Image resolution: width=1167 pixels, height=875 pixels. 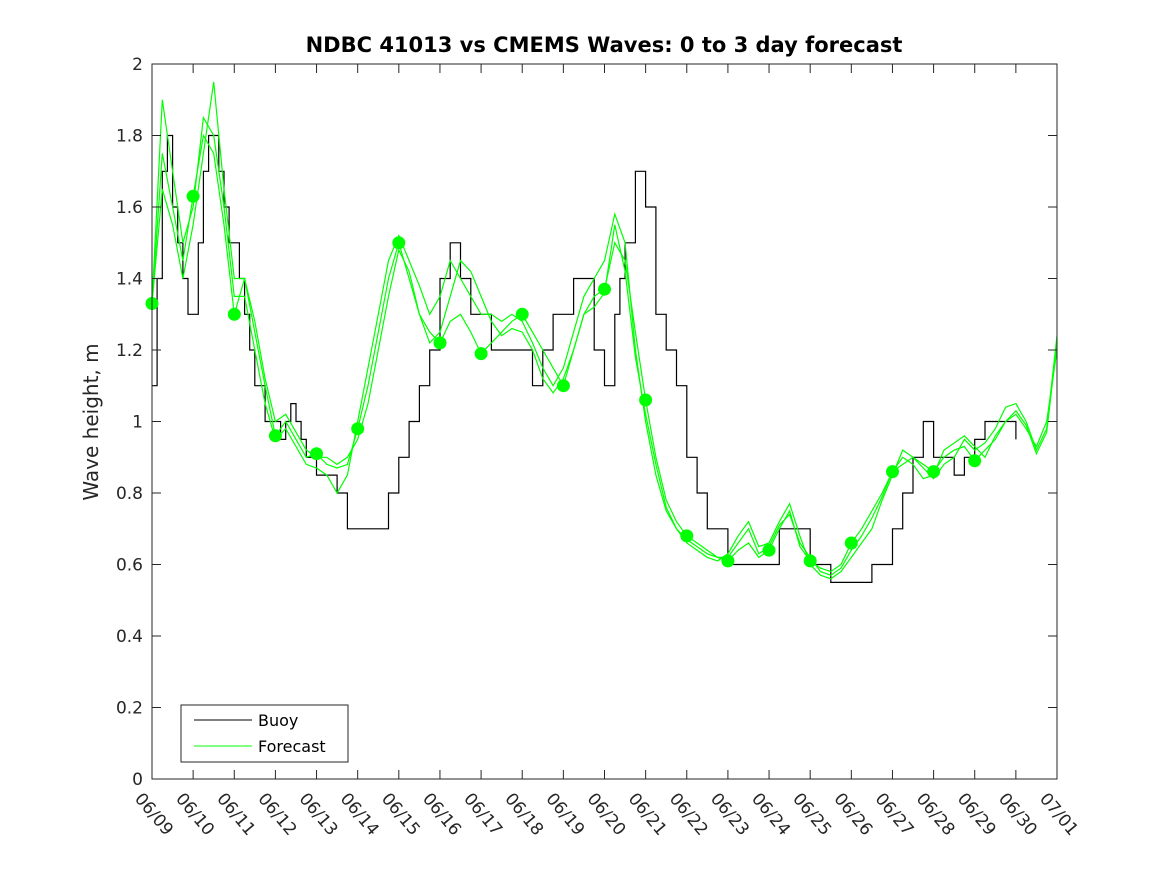 I want to click on legend-label-forecast: Forecast, so click(x=292, y=746).